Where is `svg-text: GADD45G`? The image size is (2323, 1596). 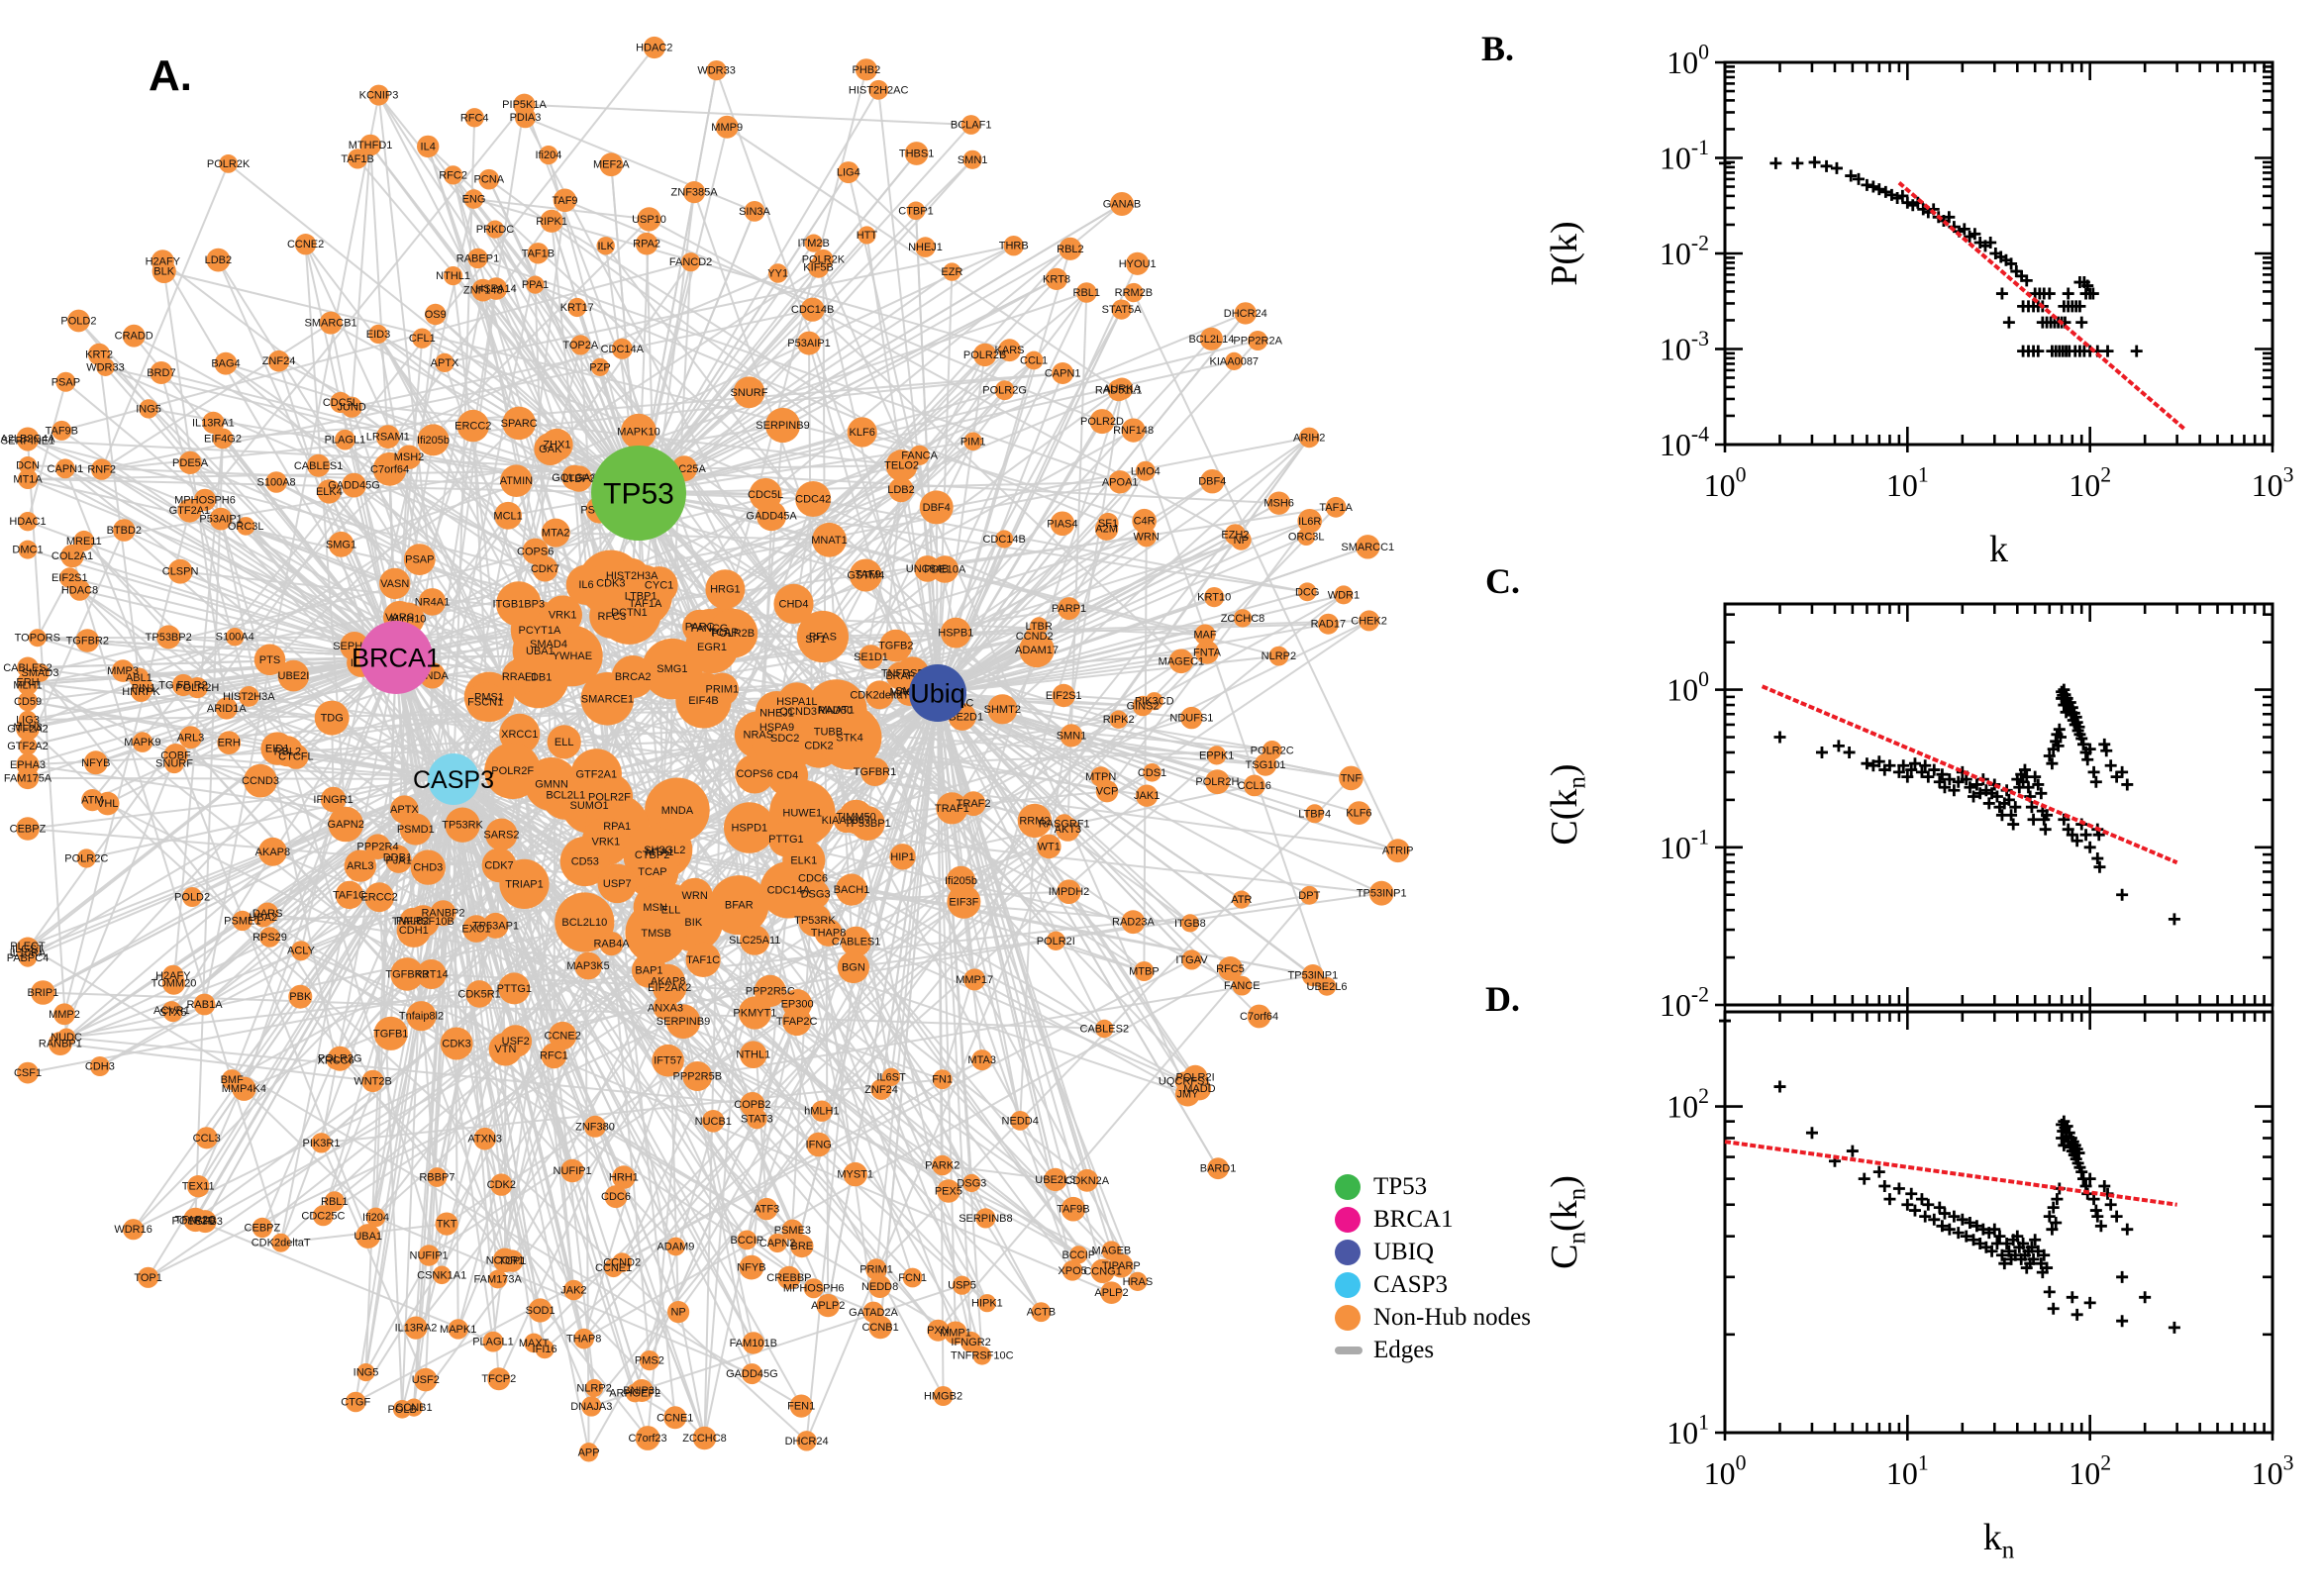
svg-text: GADD45G is located at coordinates (752, 1374).